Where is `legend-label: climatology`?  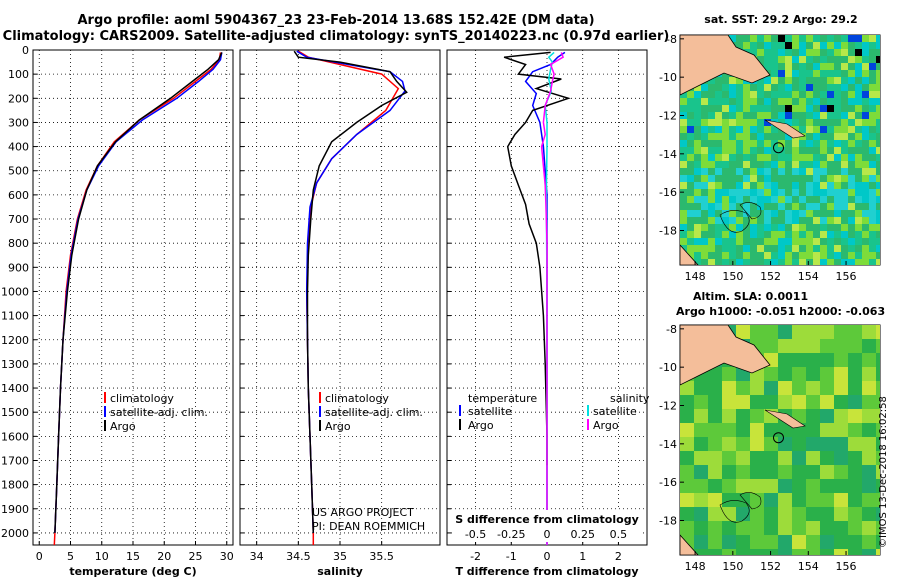
legend-label: climatology is located at coordinates (142, 398).